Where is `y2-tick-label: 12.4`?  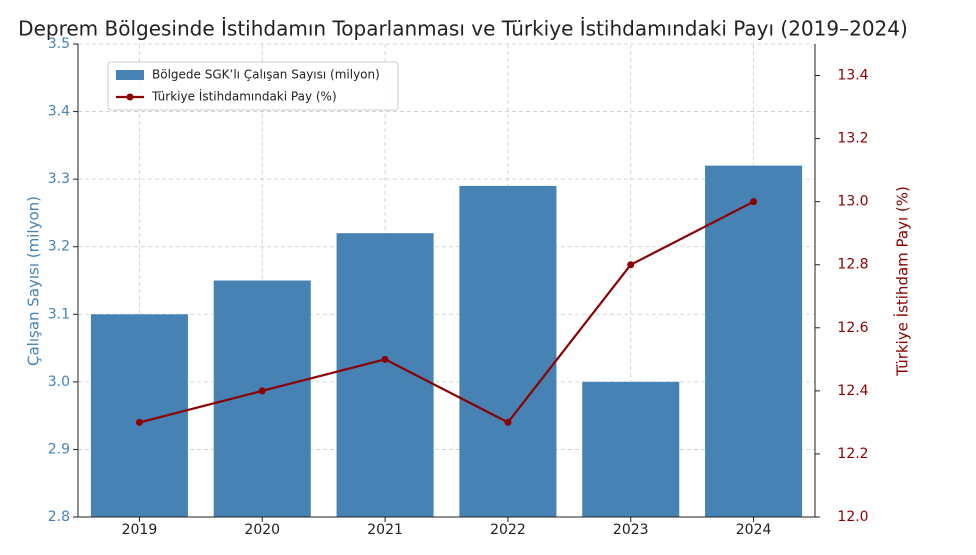
y2-tick-label: 12.4 is located at coordinates (852, 391).